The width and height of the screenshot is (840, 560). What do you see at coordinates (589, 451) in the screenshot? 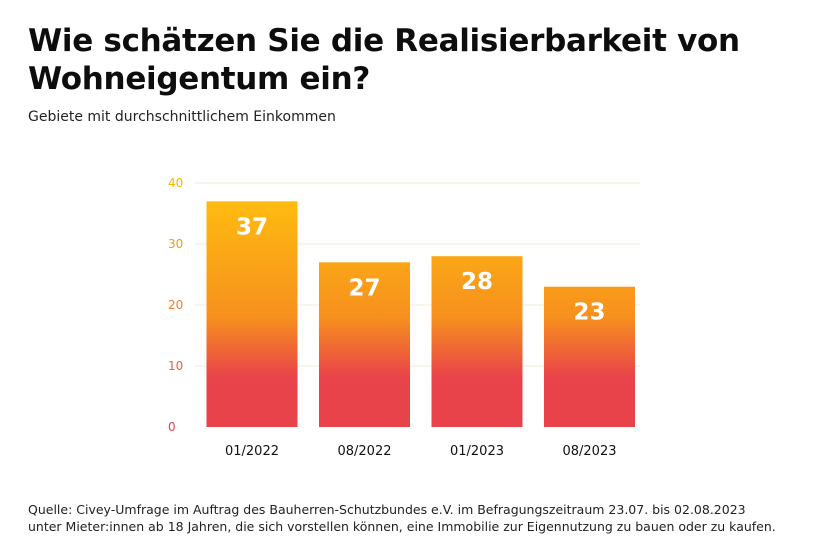
I see `x-tick-label: 08/2023` at bounding box center [589, 451].